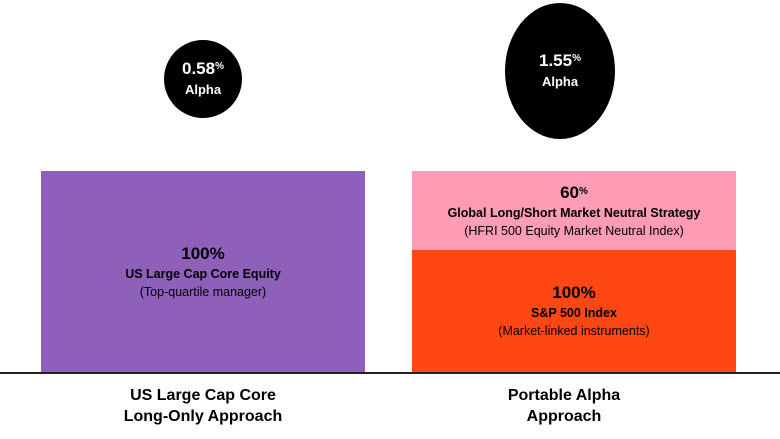 This screenshot has width=780, height=439. What do you see at coordinates (203, 406) in the screenshot?
I see `caption-long-only: US Large Cap Core Long-Only Approach` at bounding box center [203, 406].